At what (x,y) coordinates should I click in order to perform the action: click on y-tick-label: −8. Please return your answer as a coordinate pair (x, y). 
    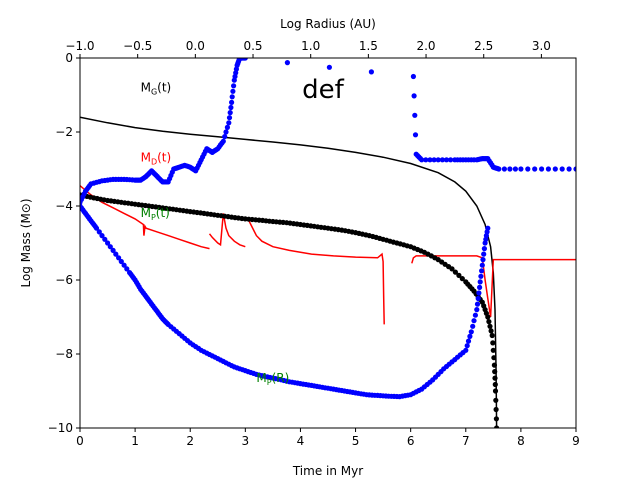
    Looking at the image, I should click on (64, 354).